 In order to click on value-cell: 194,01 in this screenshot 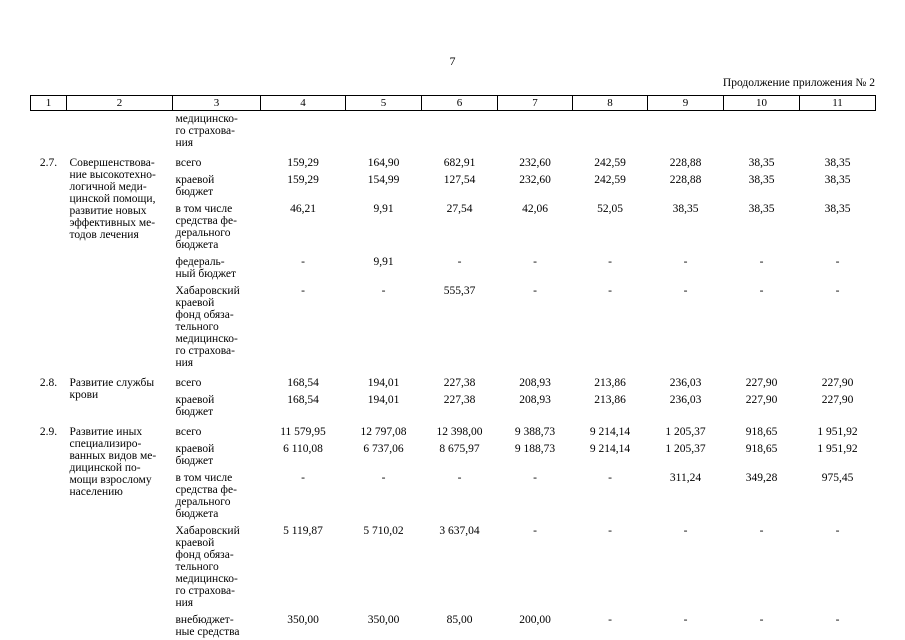, I will do `click(383, 383)`.